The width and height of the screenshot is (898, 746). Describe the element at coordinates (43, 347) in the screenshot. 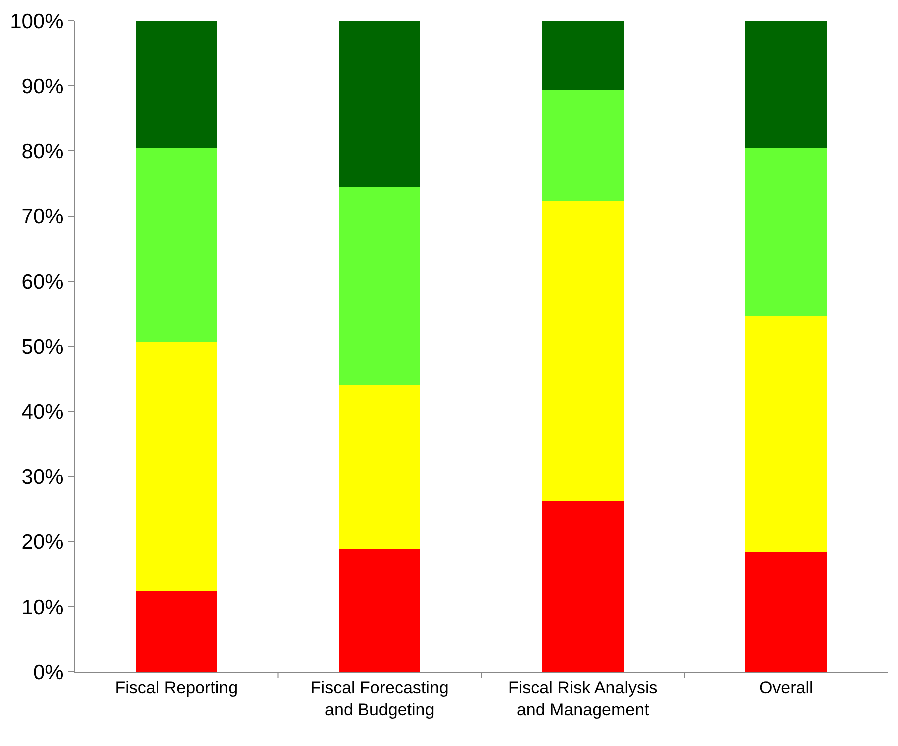

I see `y-tick-label: 50%` at that location.